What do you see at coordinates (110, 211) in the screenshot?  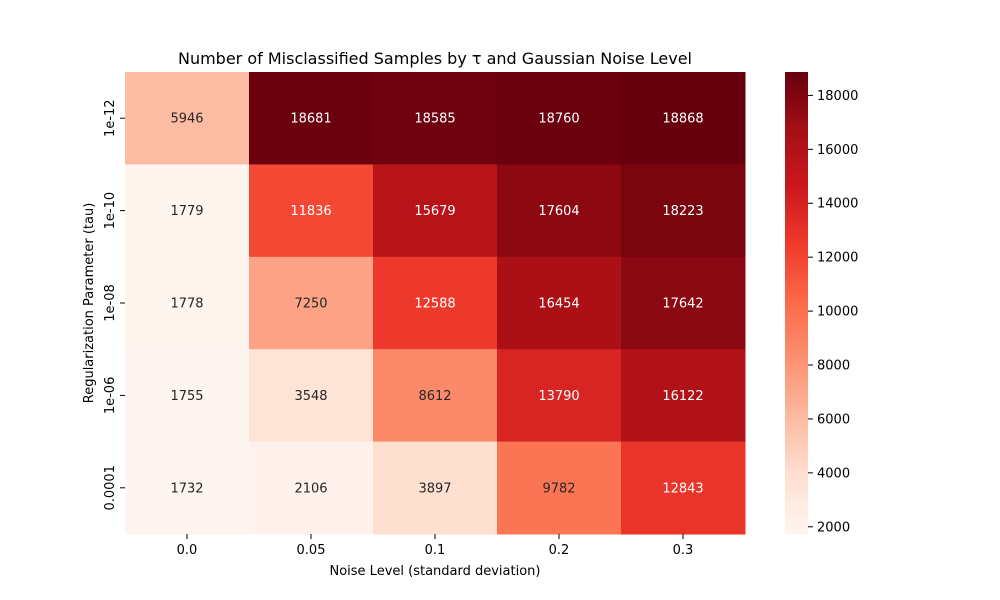 I see `y-tick-label: 1e-10` at bounding box center [110, 211].